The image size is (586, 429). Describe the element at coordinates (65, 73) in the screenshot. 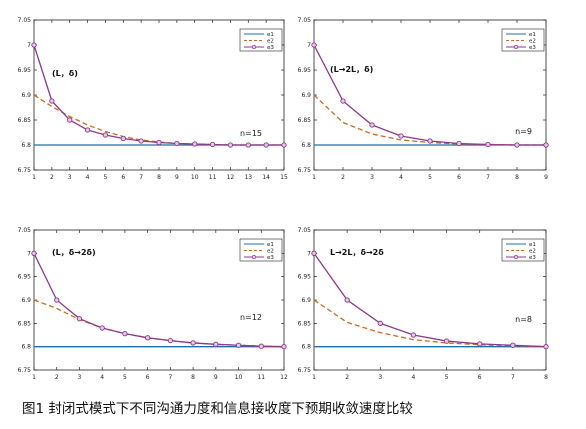

I see `panel-annotation: (L，δ)` at that location.